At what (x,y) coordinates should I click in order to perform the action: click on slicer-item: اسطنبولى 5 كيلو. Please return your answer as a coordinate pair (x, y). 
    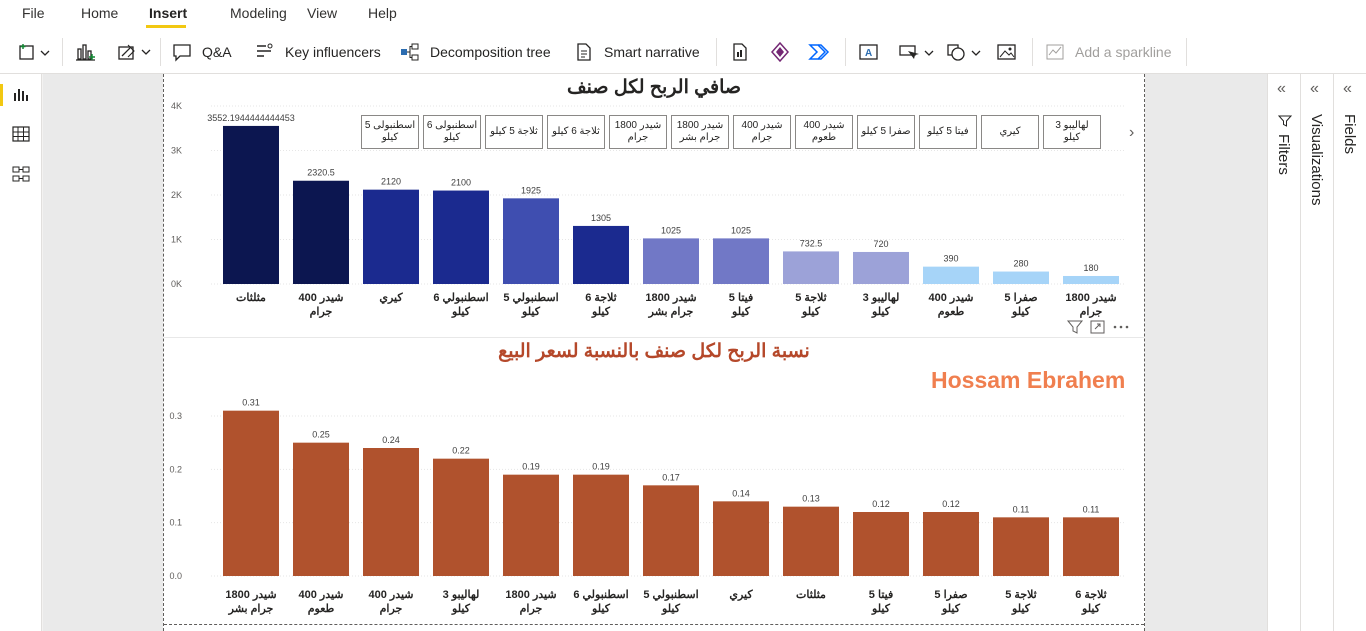
    Looking at the image, I should click on (390, 132).